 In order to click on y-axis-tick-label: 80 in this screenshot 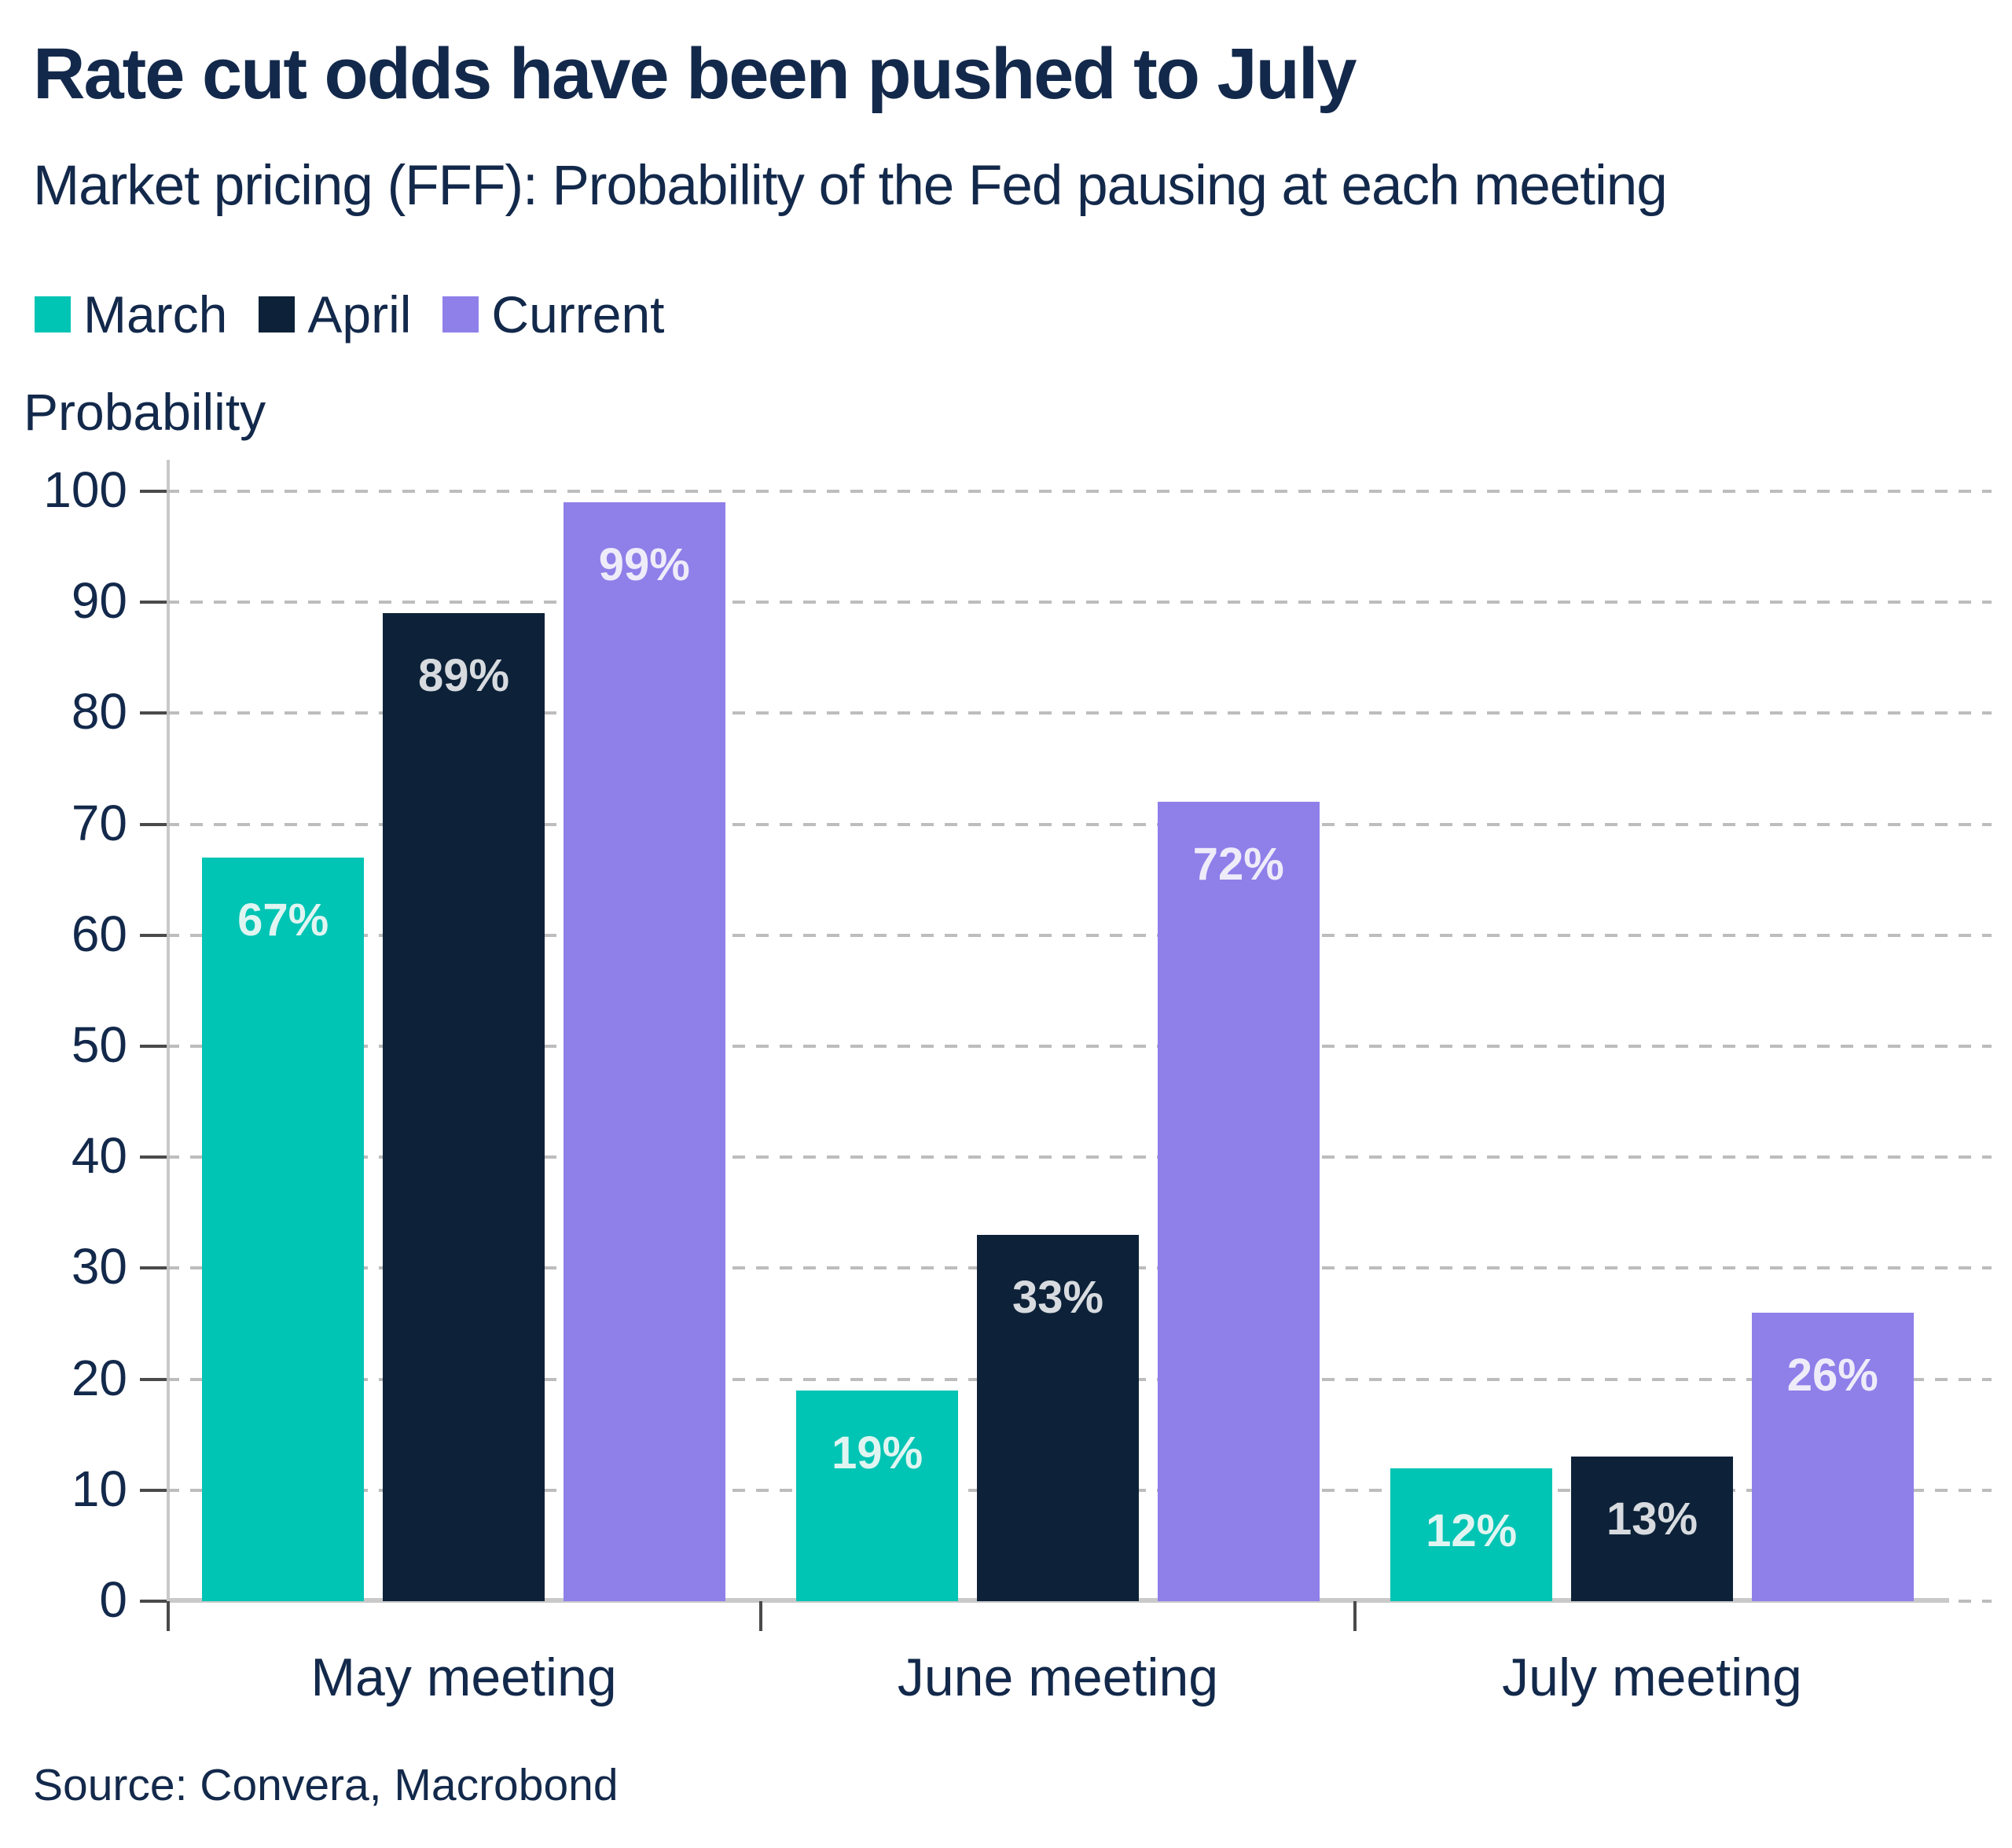, I will do `click(99, 711)`.